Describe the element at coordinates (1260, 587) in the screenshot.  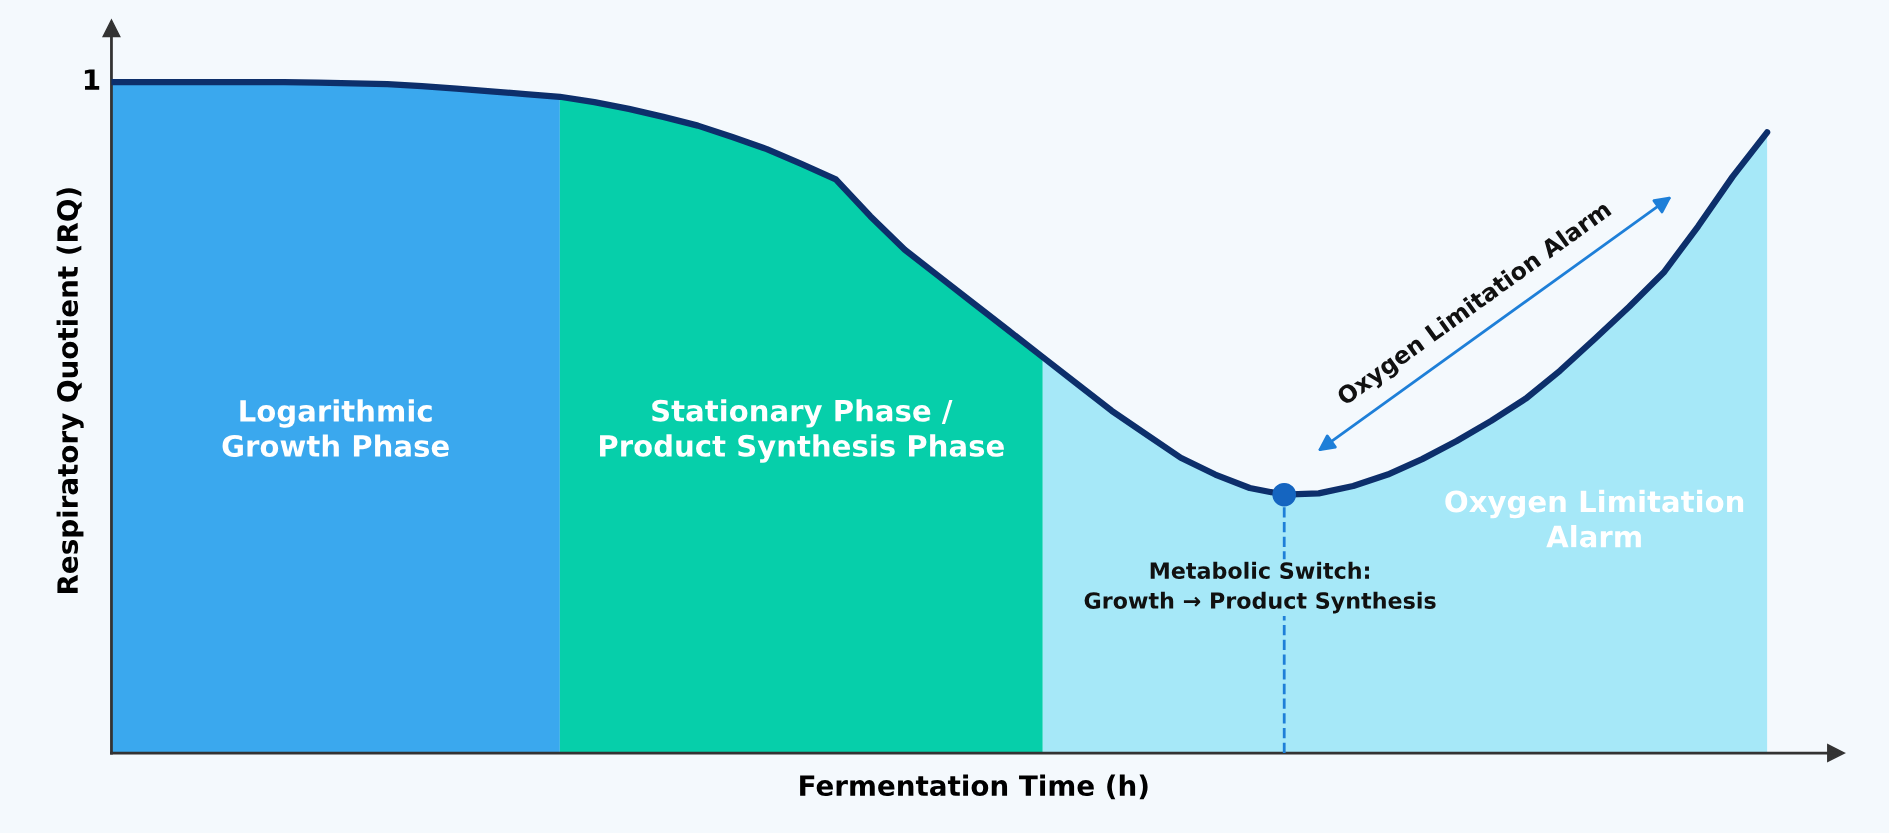
I see `annotation: Metabolic Switch: Growth → Product Synthesis` at that location.